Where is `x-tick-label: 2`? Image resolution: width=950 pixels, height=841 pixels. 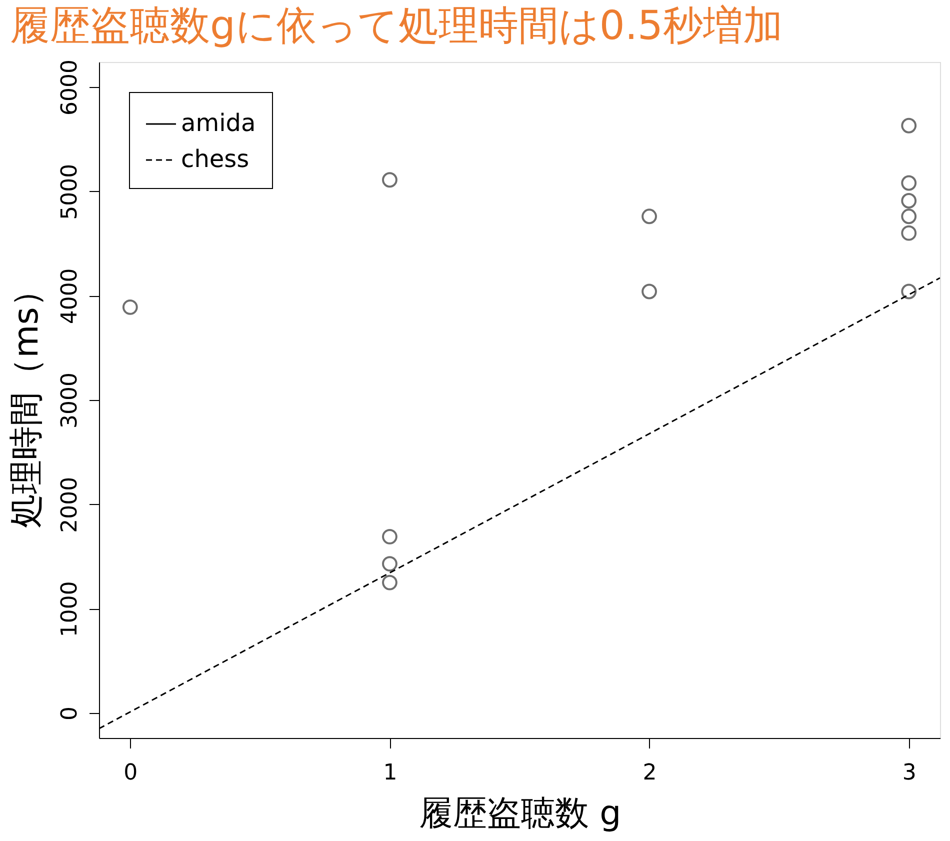
x-tick-label: 2 is located at coordinates (649, 773).